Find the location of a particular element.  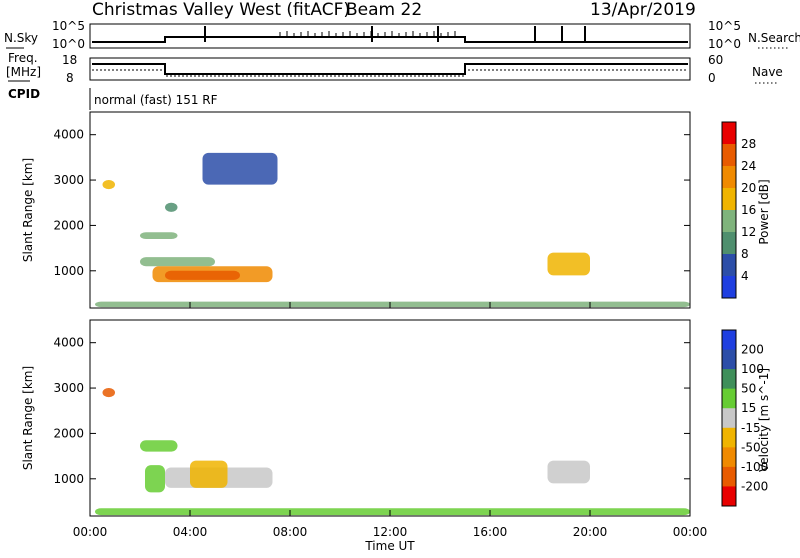

nsky-tick-top: 10^5 is located at coordinates (68, 26).